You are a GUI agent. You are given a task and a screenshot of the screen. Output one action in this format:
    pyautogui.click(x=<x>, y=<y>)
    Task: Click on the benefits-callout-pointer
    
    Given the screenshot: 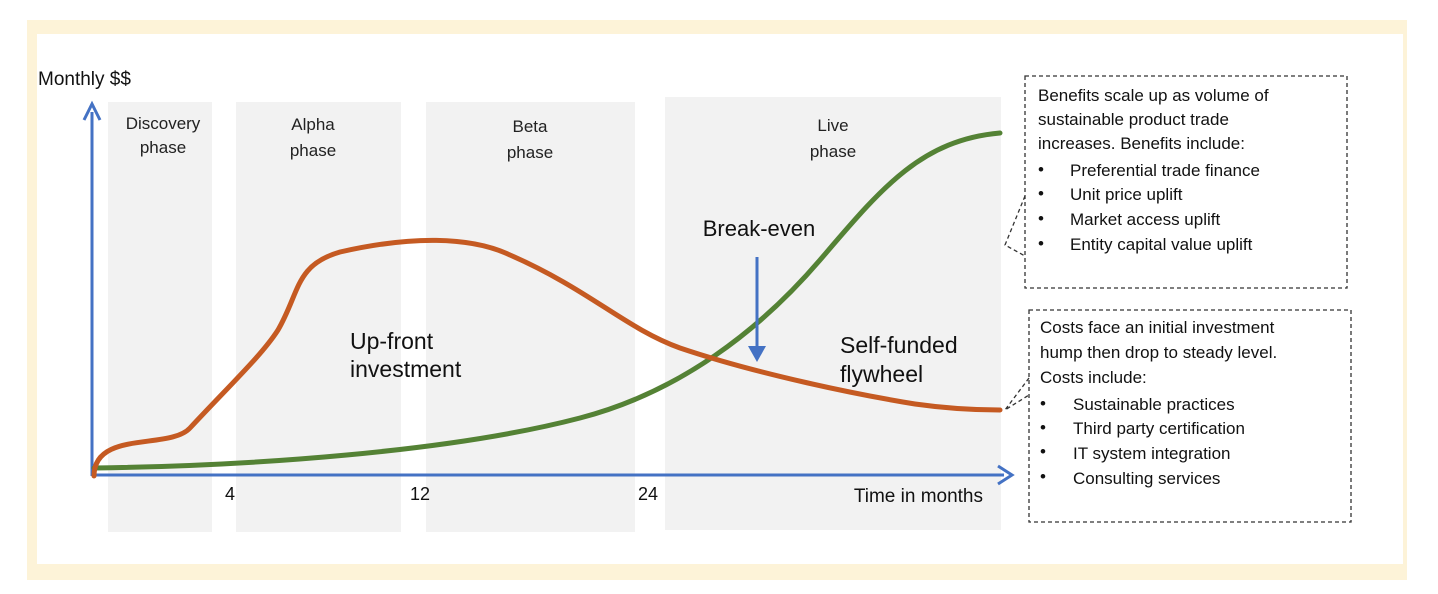 What is the action you would take?
    pyautogui.click(x=1015, y=226)
    